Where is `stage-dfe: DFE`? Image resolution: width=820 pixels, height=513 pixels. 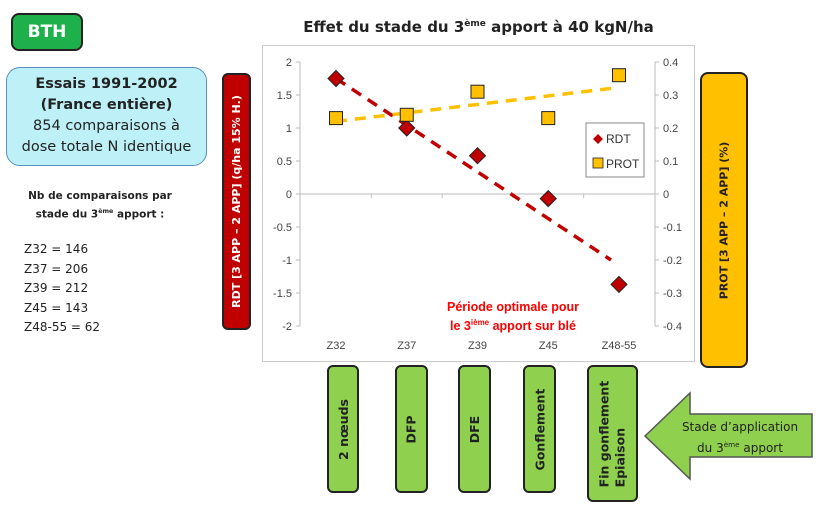
stage-dfe: DFE is located at coordinates (474, 429).